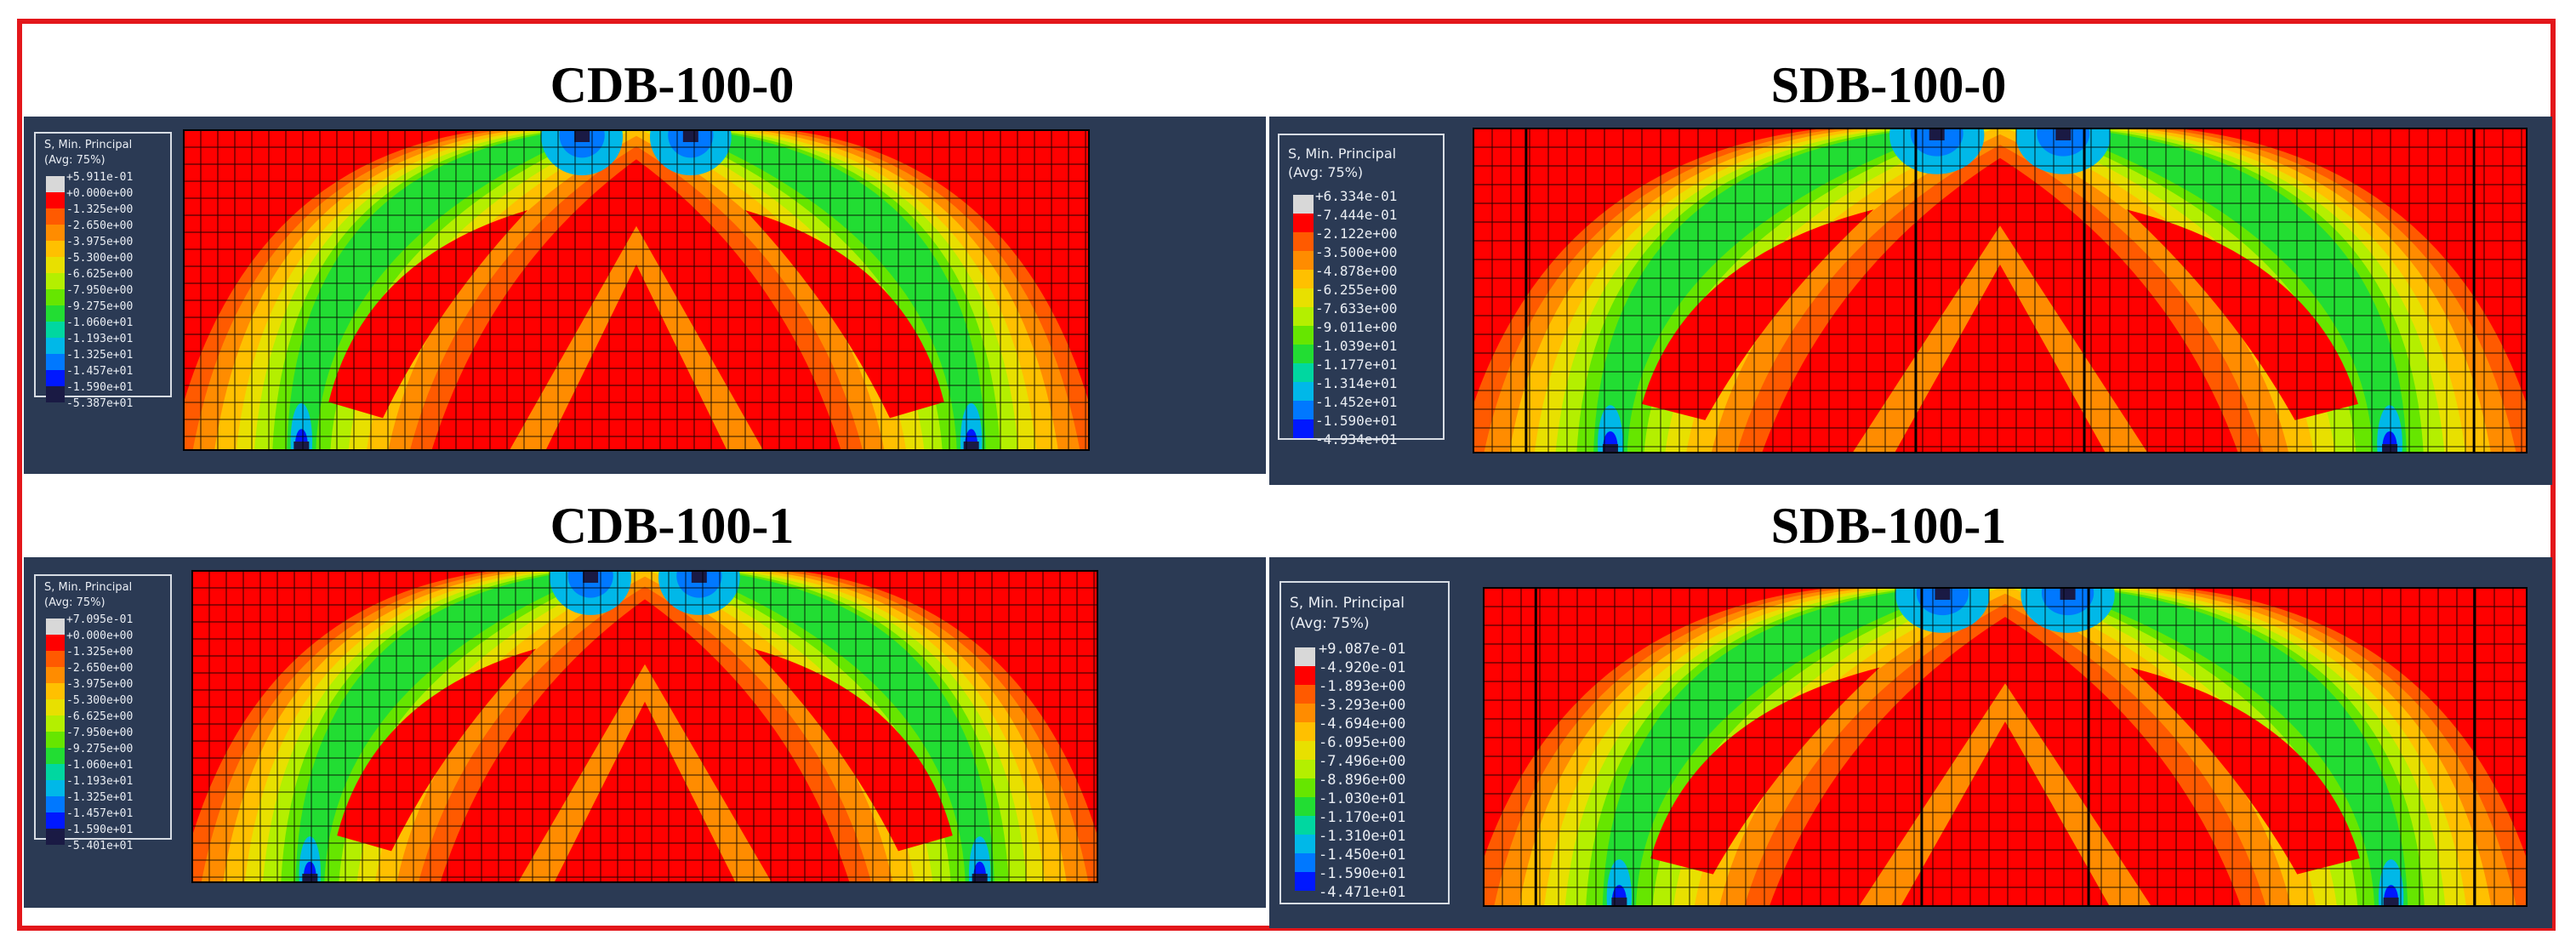  I want to click on legend-value: -3.975e+00, so click(100, 242).